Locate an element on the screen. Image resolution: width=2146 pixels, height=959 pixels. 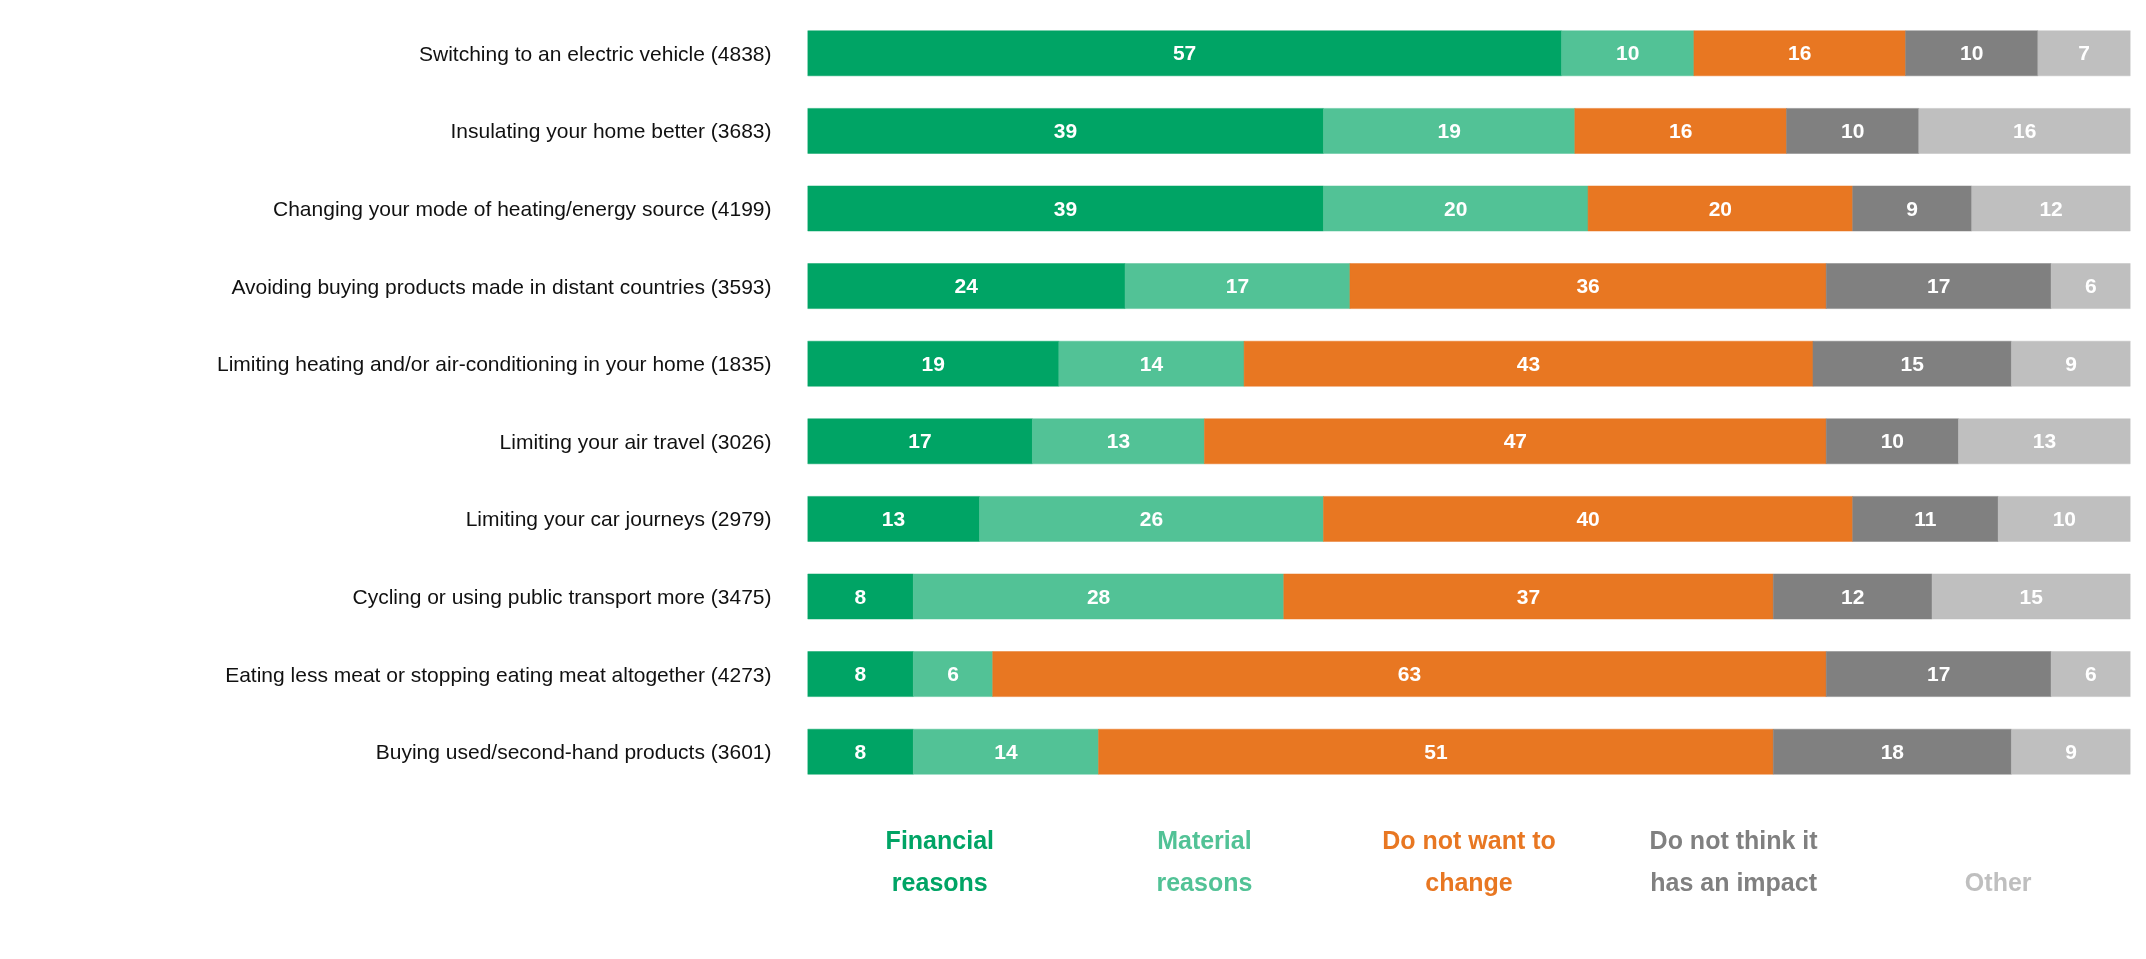
y-tick-label: Eating less meat or stopping eating meat altogether (4273) is located at coordinates (498, 674).